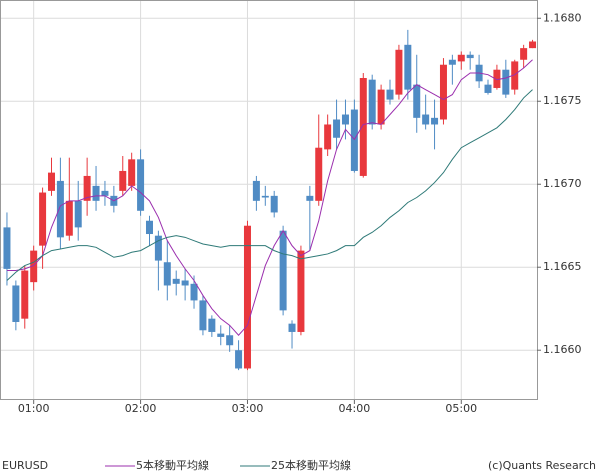 This screenshot has height=475, width=600. Describe the element at coordinates (34, 408) in the screenshot. I see `x-tick-label: 01:00` at that location.